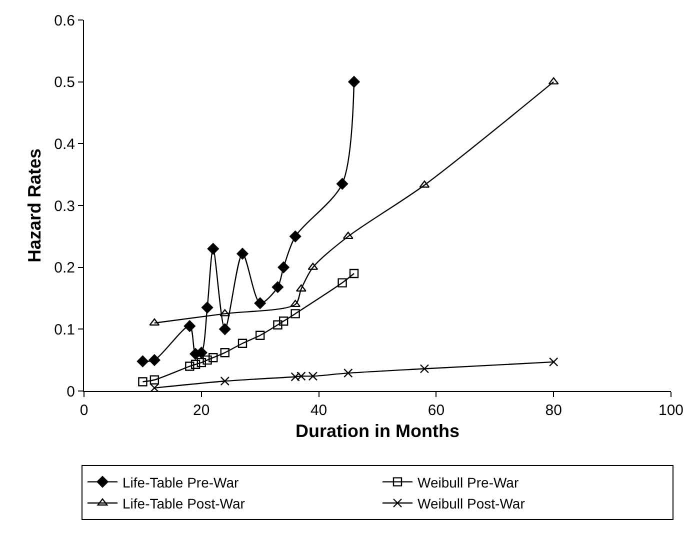  Describe the element at coordinates (184, 503) in the screenshot. I see `legend-label: Life-Table Post-War` at that location.